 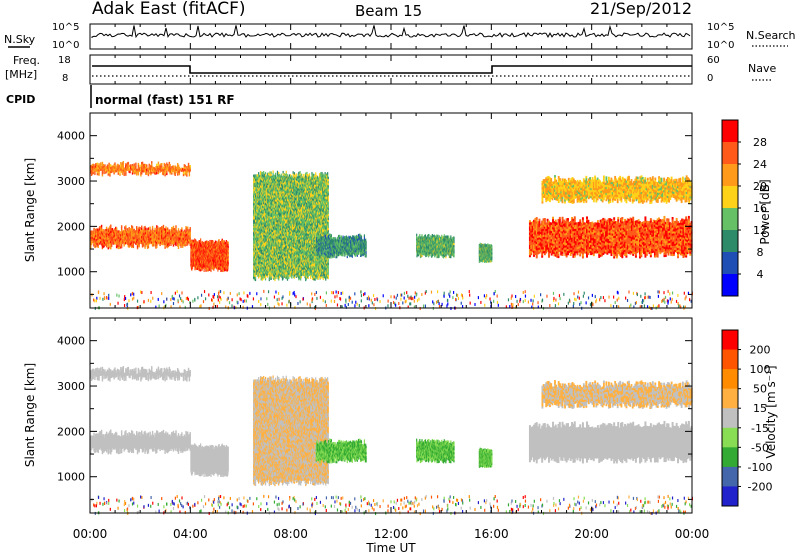 I want to click on beam-title: Beam 15, so click(x=388, y=11).